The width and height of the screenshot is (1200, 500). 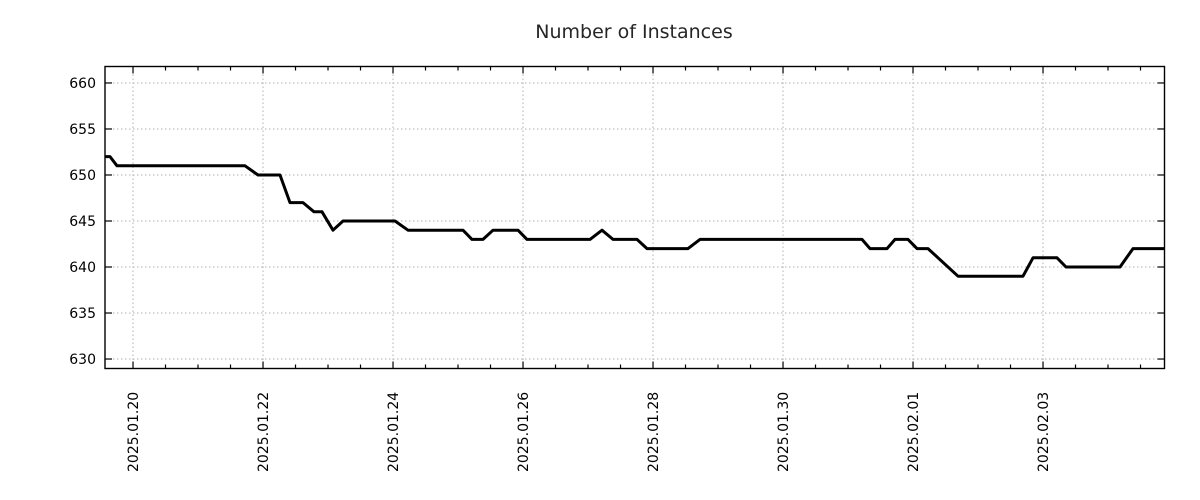 What do you see at coordinates (82, 130) in the screenshot?
I see `y-tick-label: 655` at bounding box center [82, 130].